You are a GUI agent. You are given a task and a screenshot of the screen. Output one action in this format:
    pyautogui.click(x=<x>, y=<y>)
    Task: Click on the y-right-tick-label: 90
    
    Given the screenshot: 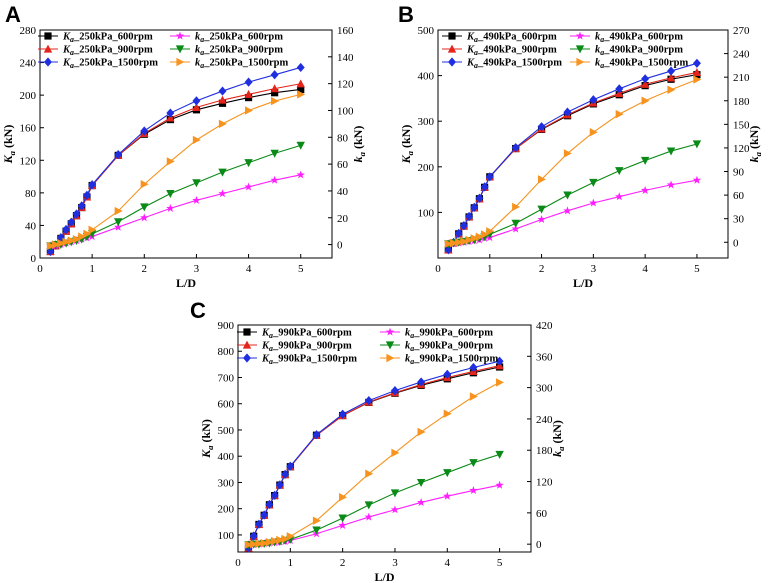 What is the action you would take?
    pyautogui.click(x=739, y=173)
    